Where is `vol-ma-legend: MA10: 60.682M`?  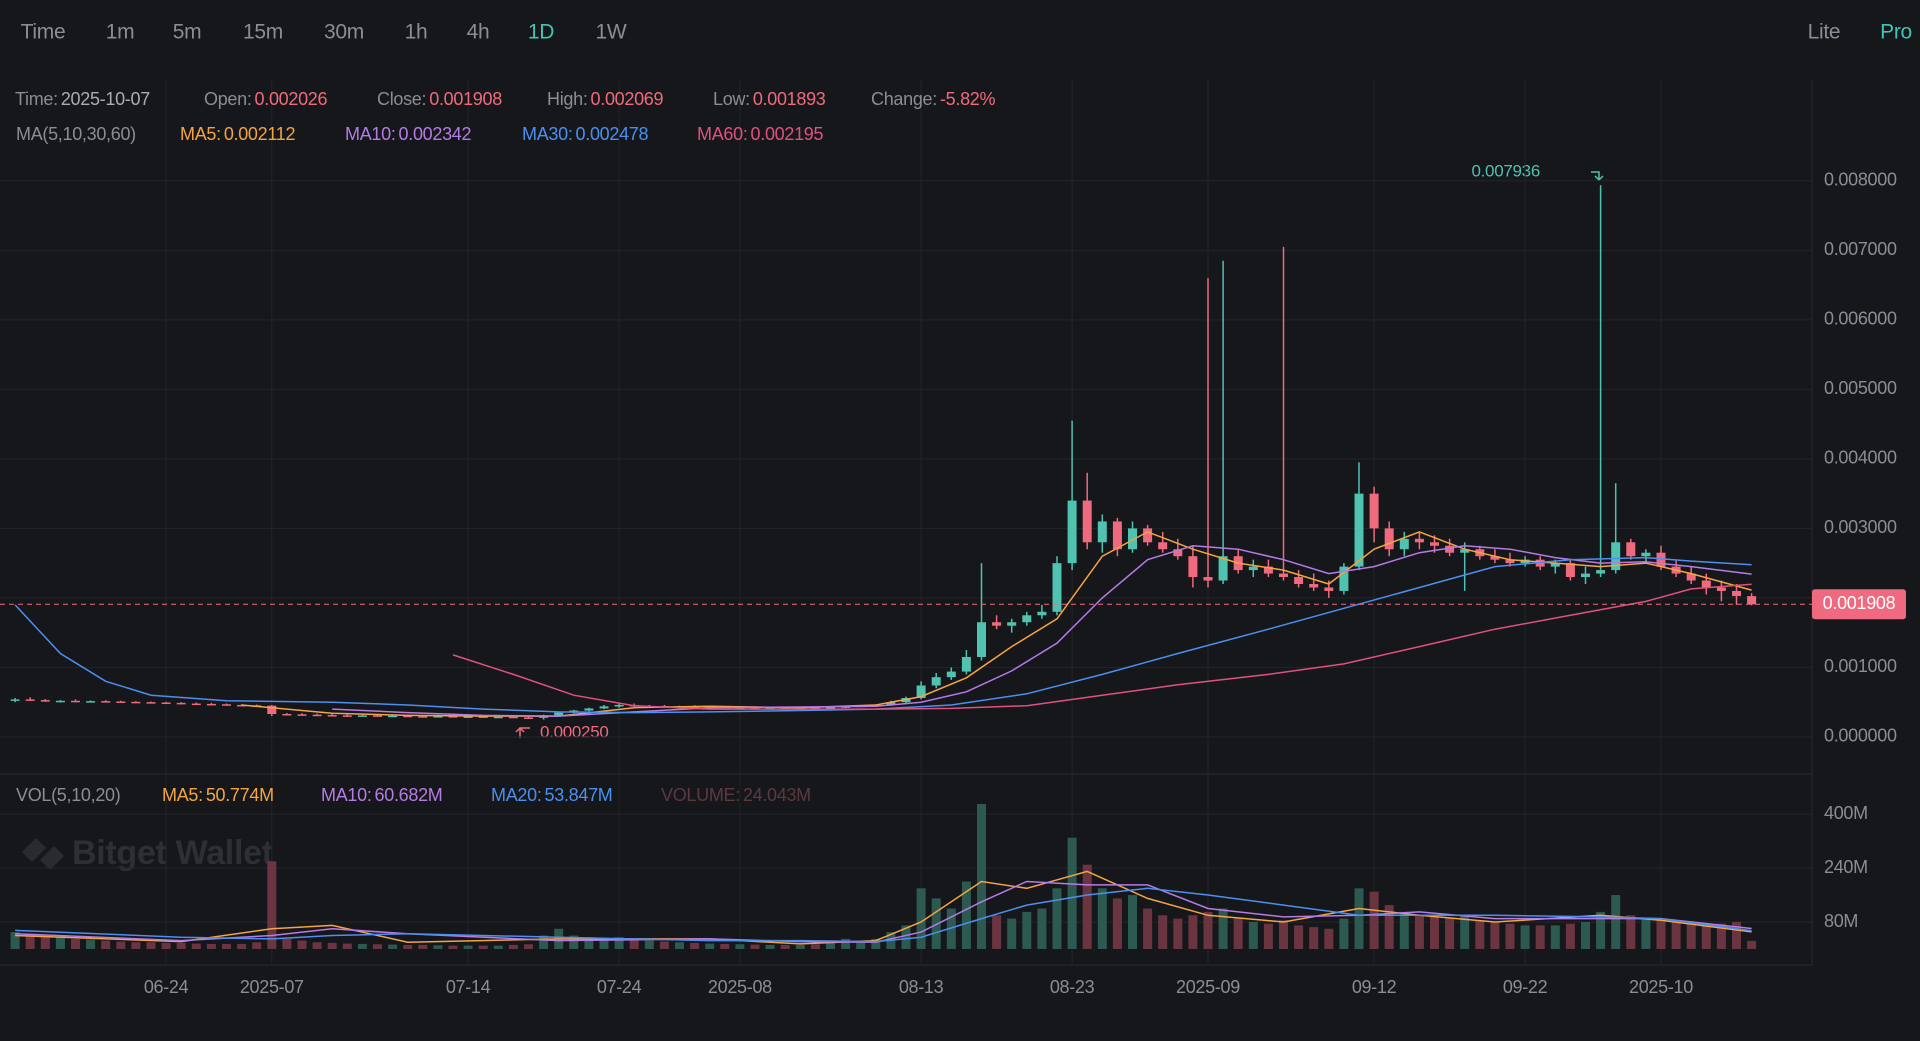 vol-ma-legend: MA10: 60.682M is located at coordinates (381, 795).